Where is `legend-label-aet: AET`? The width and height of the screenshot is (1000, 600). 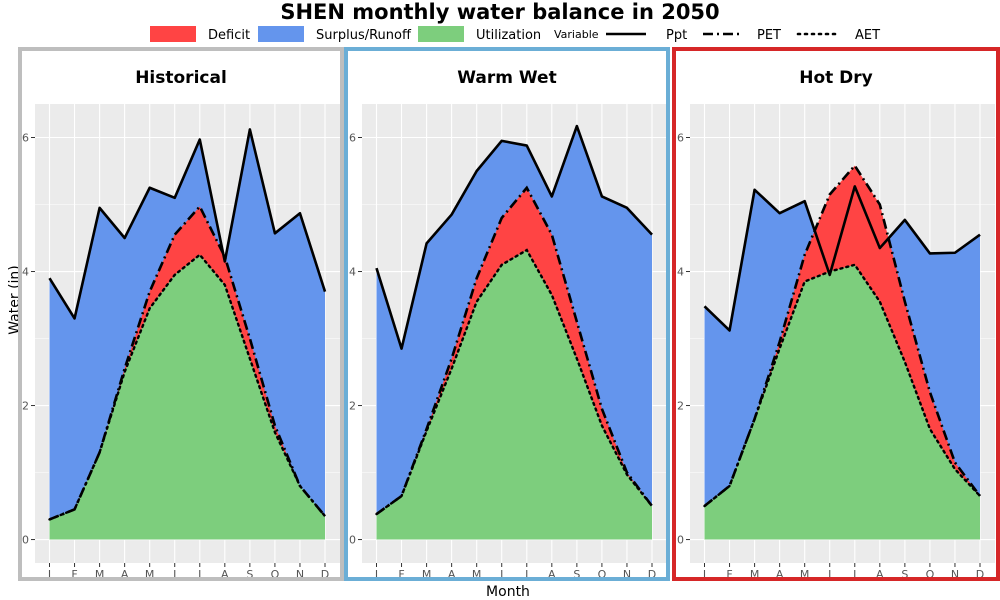
legend-label-aet: AET is located at coordinates (867, 35).